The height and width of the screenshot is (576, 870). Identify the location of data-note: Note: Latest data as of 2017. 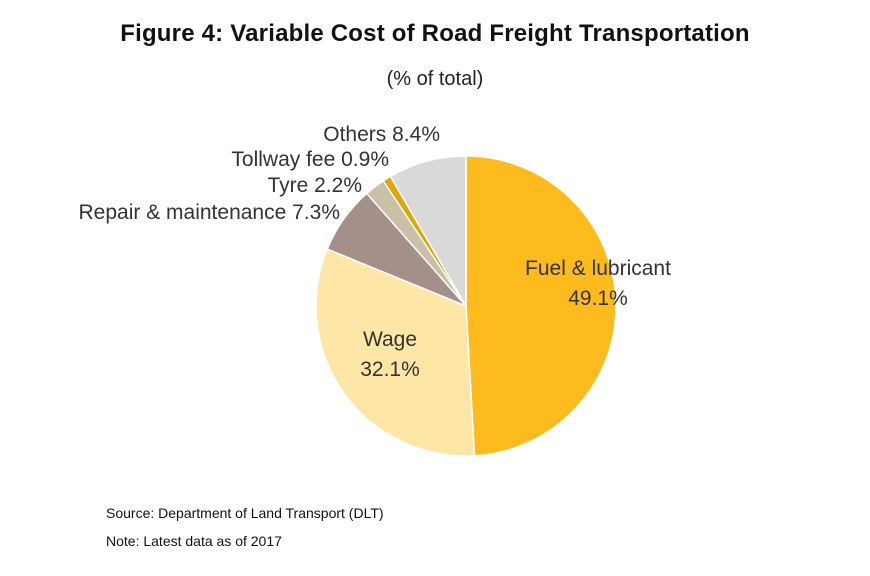
(194, 541).